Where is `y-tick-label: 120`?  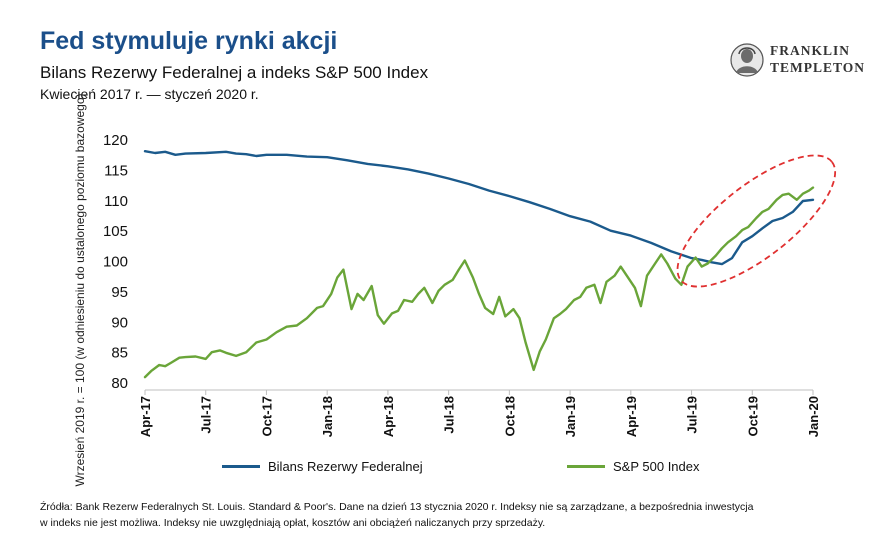 y-tick-label: 120 is located at coordinates (115, 140).